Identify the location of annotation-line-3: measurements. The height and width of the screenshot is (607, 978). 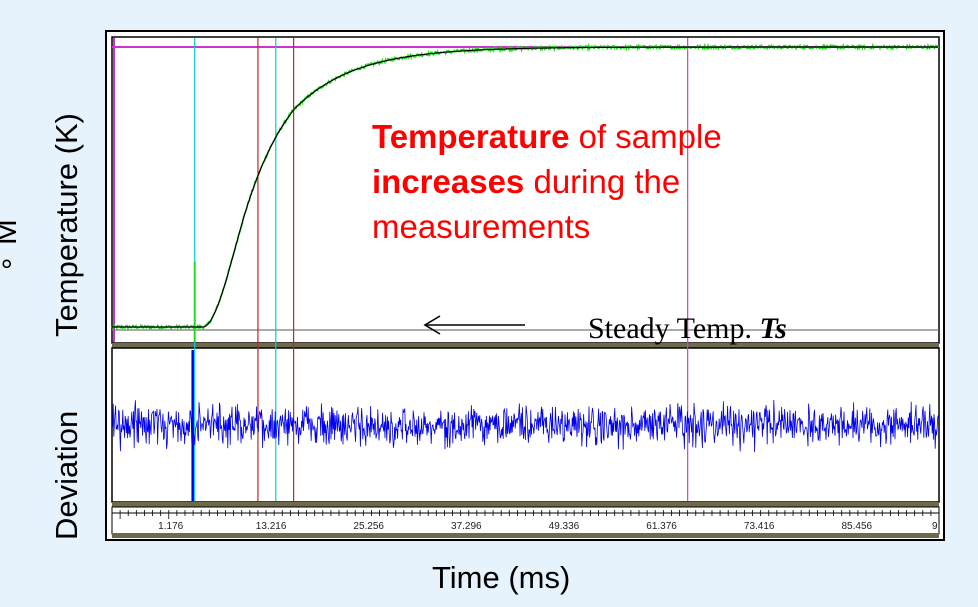
(481, 226).